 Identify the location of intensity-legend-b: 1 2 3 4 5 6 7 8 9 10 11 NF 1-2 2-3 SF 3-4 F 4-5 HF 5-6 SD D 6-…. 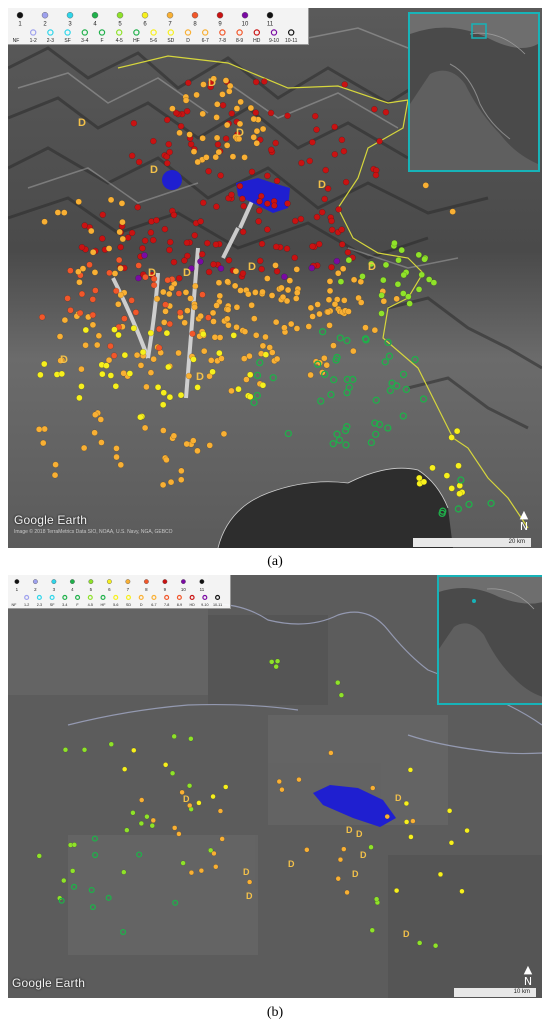
(119, 592).